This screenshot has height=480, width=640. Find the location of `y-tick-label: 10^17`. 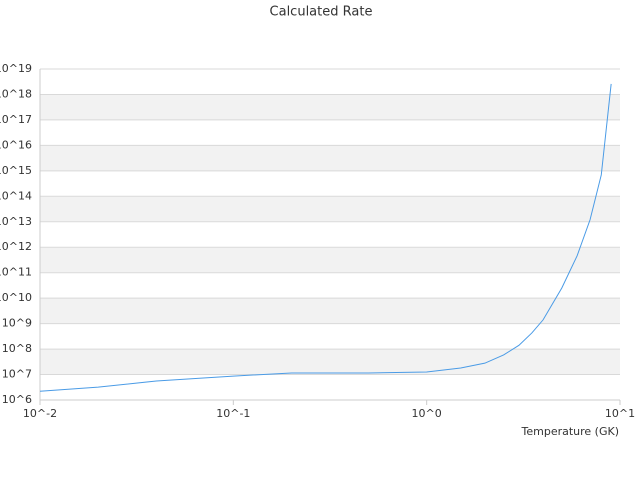

y-tick-label: 10^17 is located at coordinates (16, 119).